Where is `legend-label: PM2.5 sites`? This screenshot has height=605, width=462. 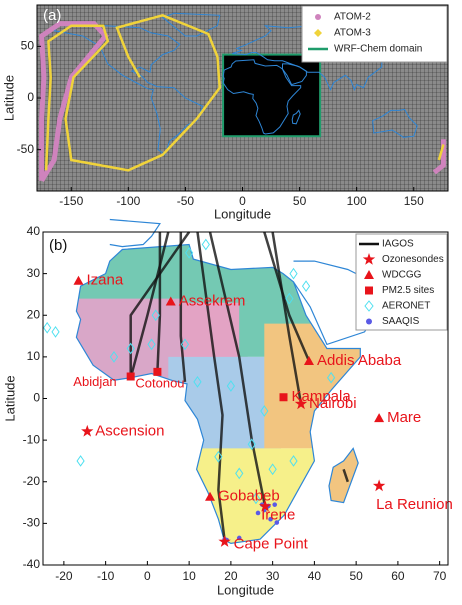 legend-label: PM2.5 sites is located at coordinates (408, 290).